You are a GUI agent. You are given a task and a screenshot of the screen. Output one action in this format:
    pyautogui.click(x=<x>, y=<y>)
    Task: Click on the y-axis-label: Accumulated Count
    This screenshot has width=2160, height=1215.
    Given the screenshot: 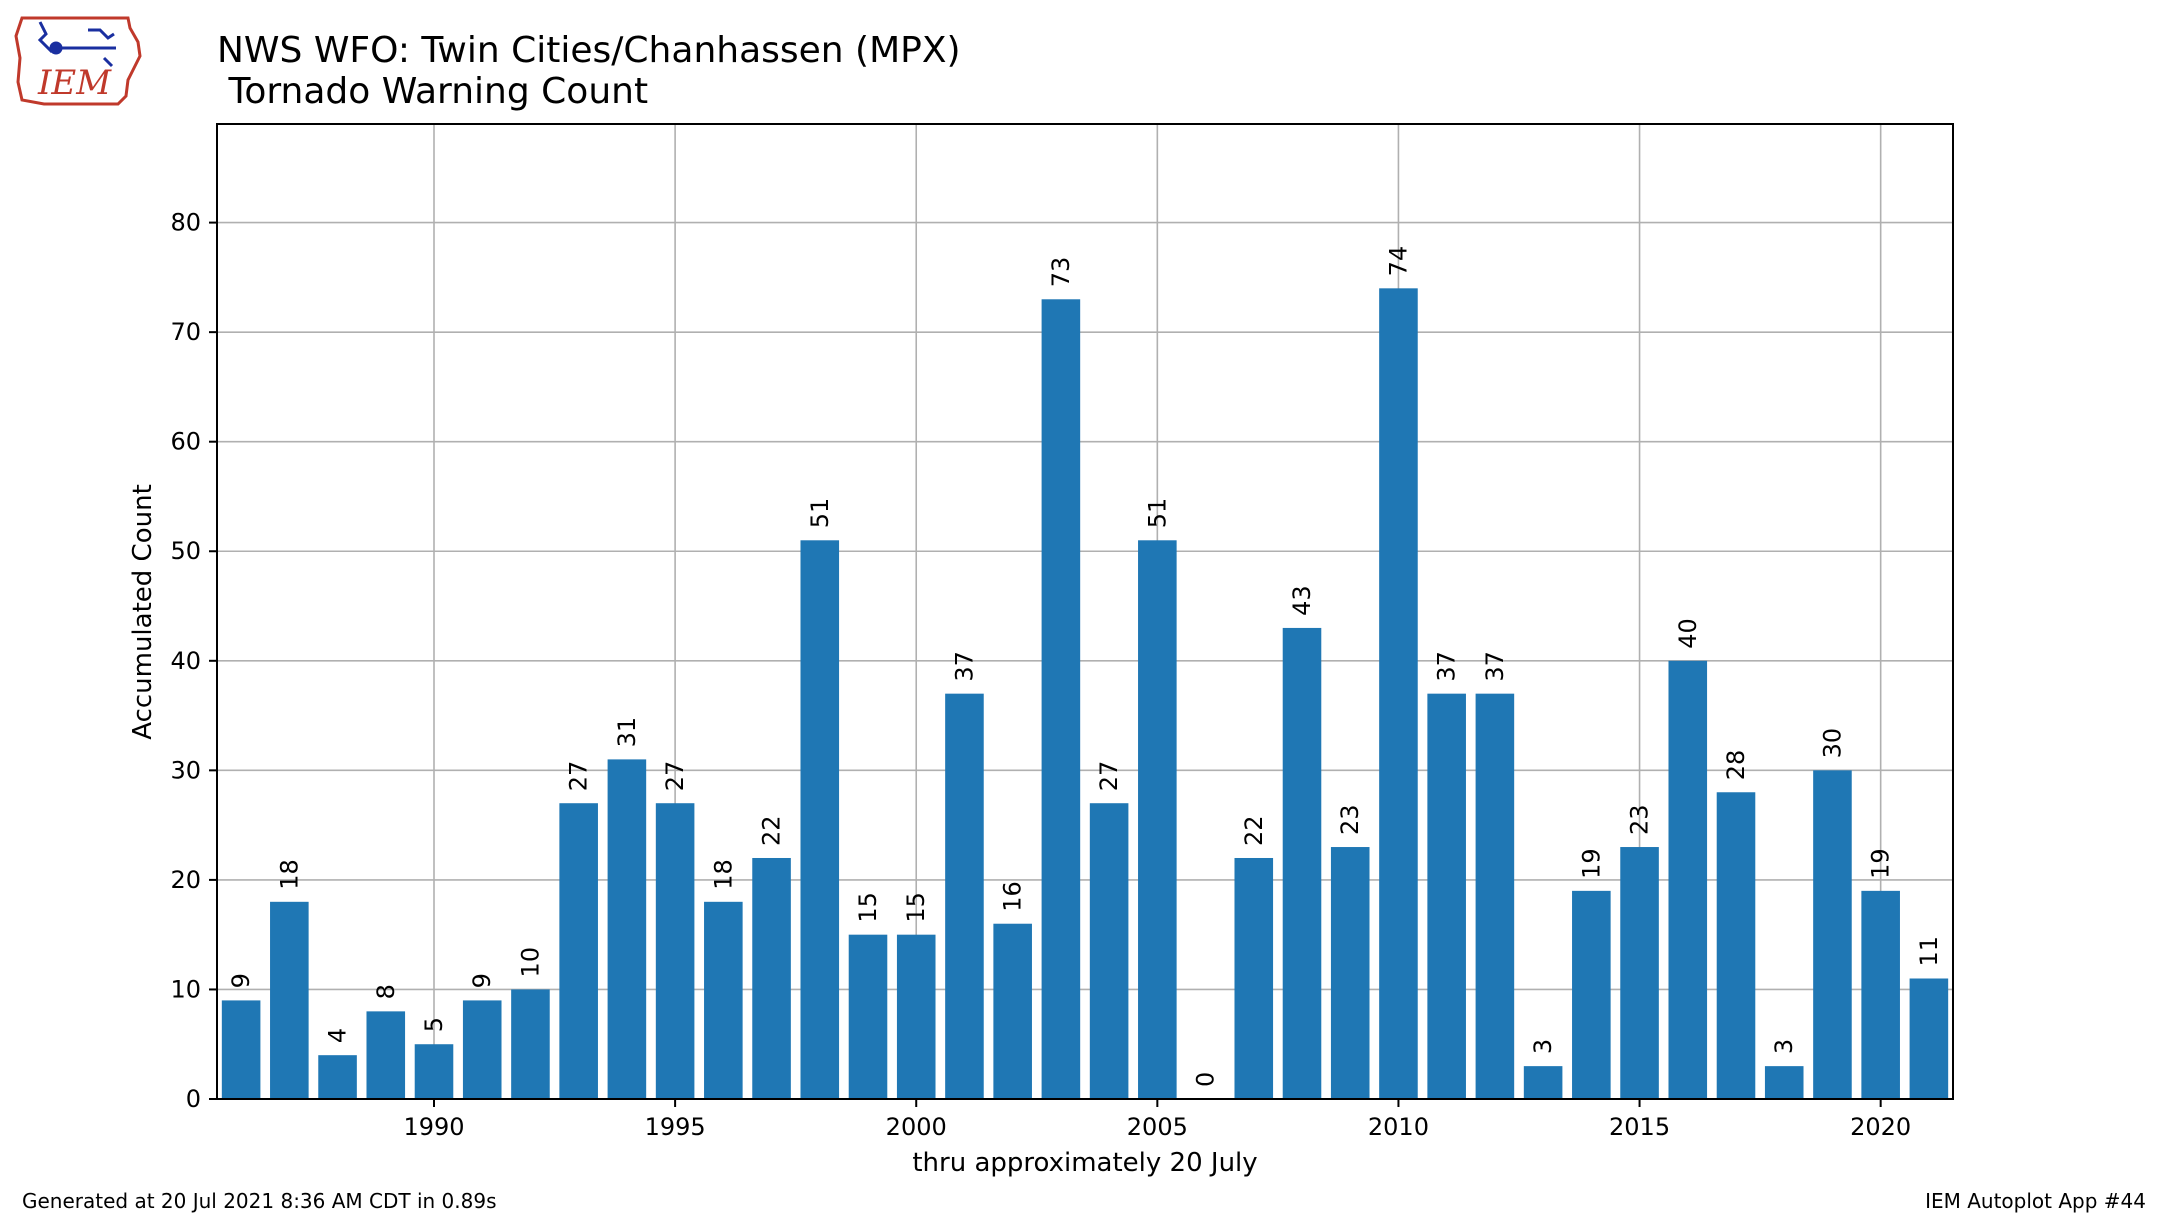 What is the action you would take?
    pyautogui.click(x=143, y=612)
    